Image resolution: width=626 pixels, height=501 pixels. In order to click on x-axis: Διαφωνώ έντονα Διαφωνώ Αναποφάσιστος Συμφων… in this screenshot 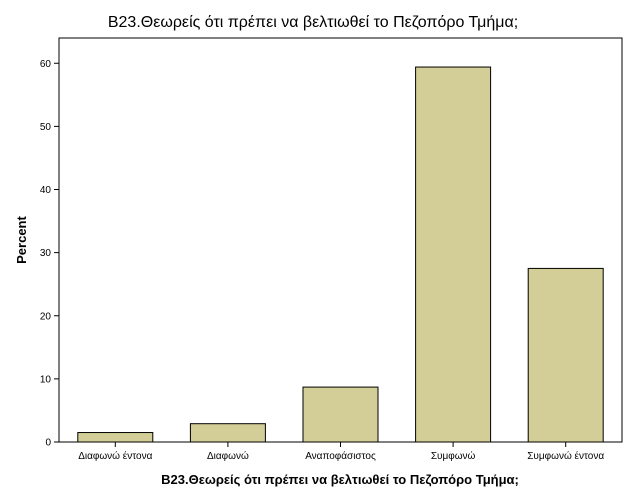, I will do `click(341, 452)`.